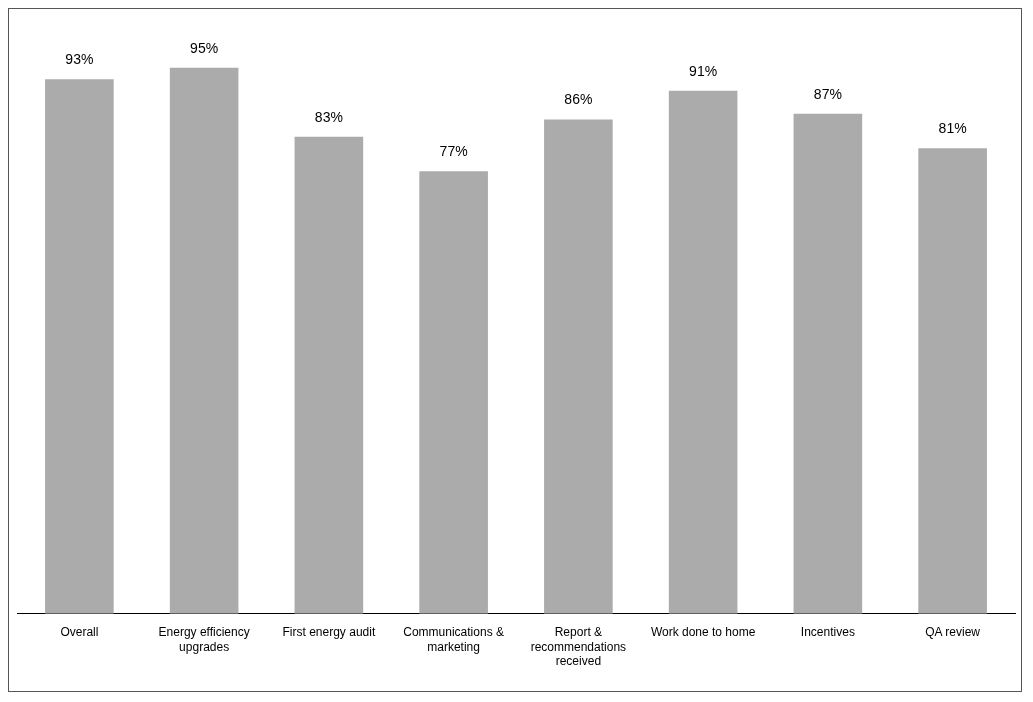  What do you see at coordinates (79, 59) in the screenshot?
I see `data-label: 93%` at bounding box center [79, 59].